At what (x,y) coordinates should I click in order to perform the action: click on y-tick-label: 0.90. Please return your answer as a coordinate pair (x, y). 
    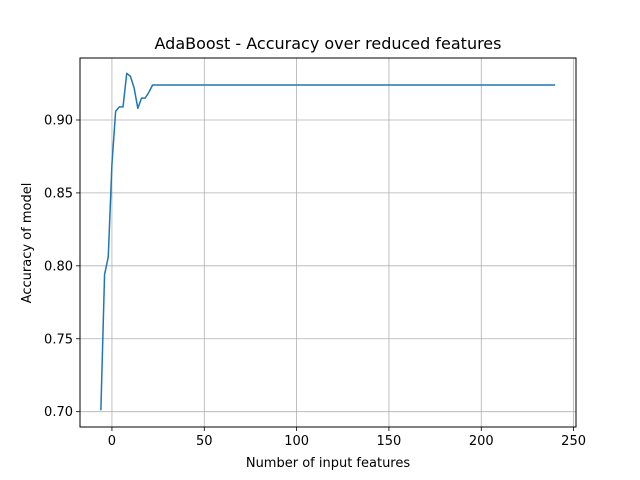
    Looking at the image, I should click on (58, 120).